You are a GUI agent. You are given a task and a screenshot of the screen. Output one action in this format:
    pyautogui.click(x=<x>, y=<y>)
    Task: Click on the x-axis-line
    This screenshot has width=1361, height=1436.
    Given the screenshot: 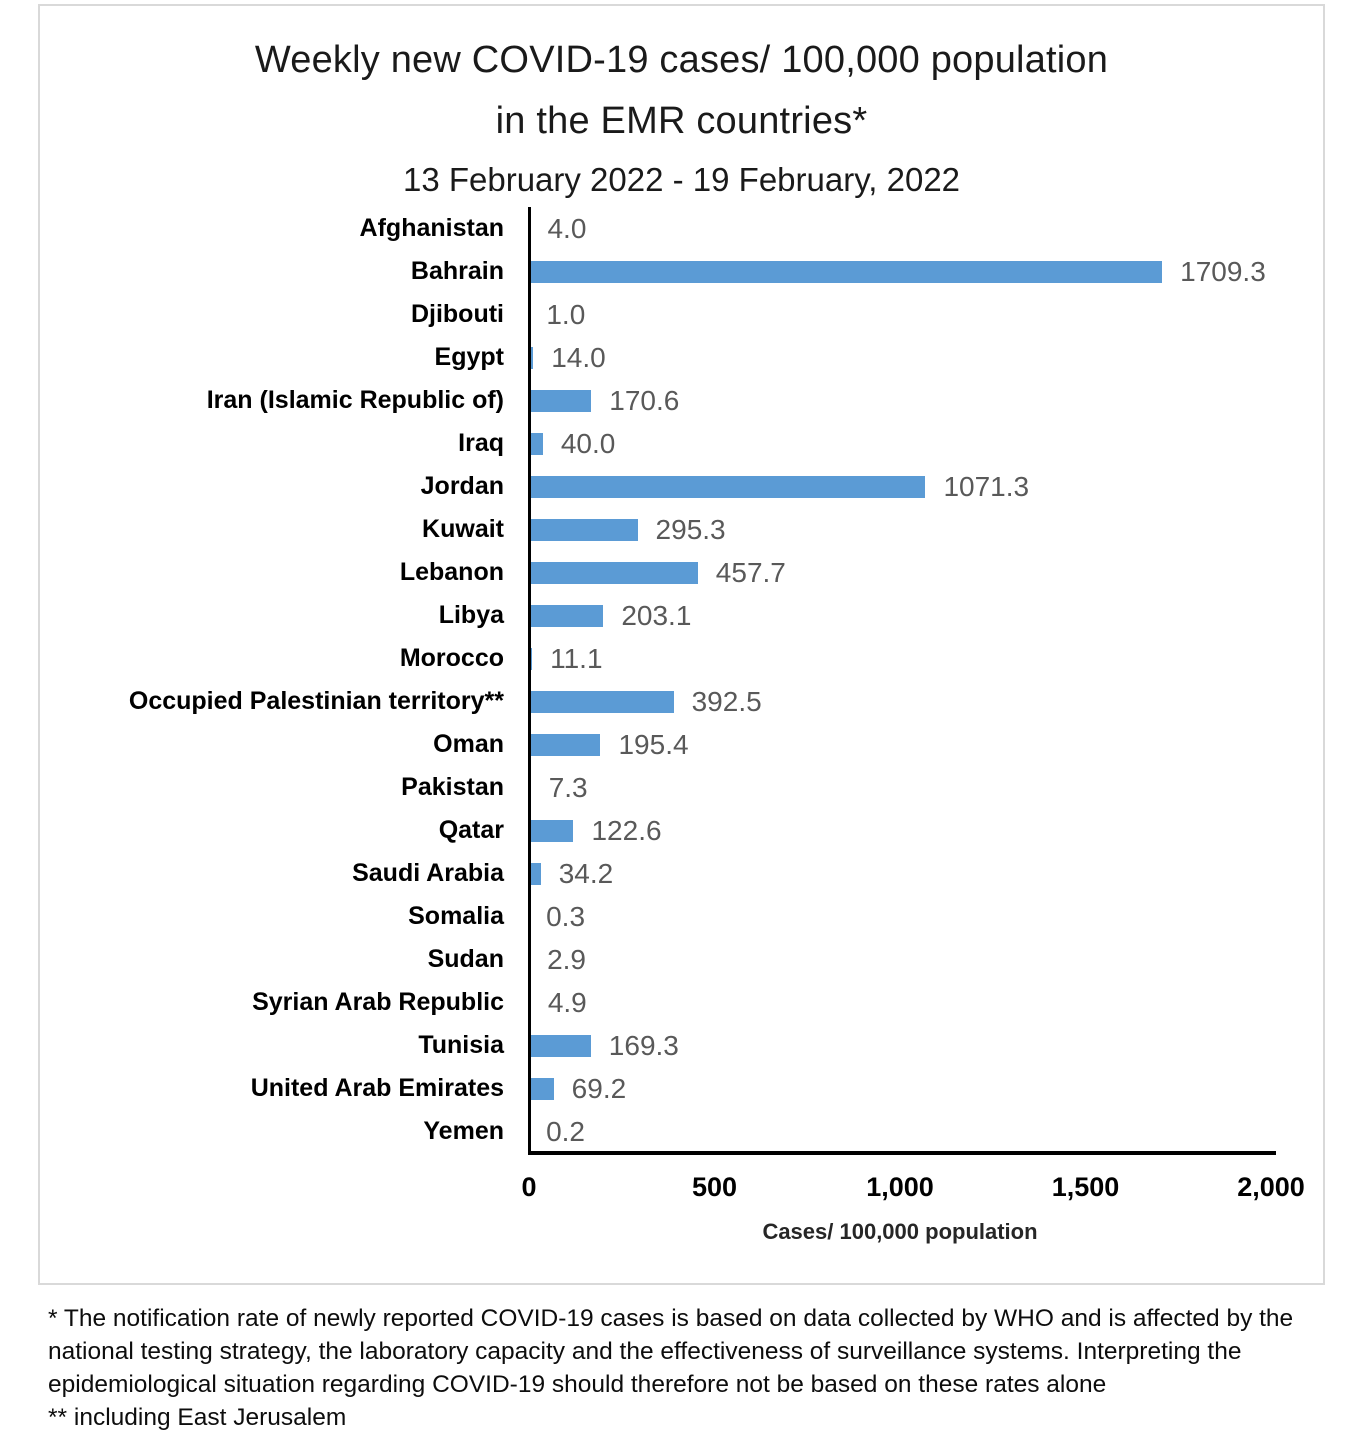 What is the action you would take?
    pyautogui.click(x=902, y=1153)
    